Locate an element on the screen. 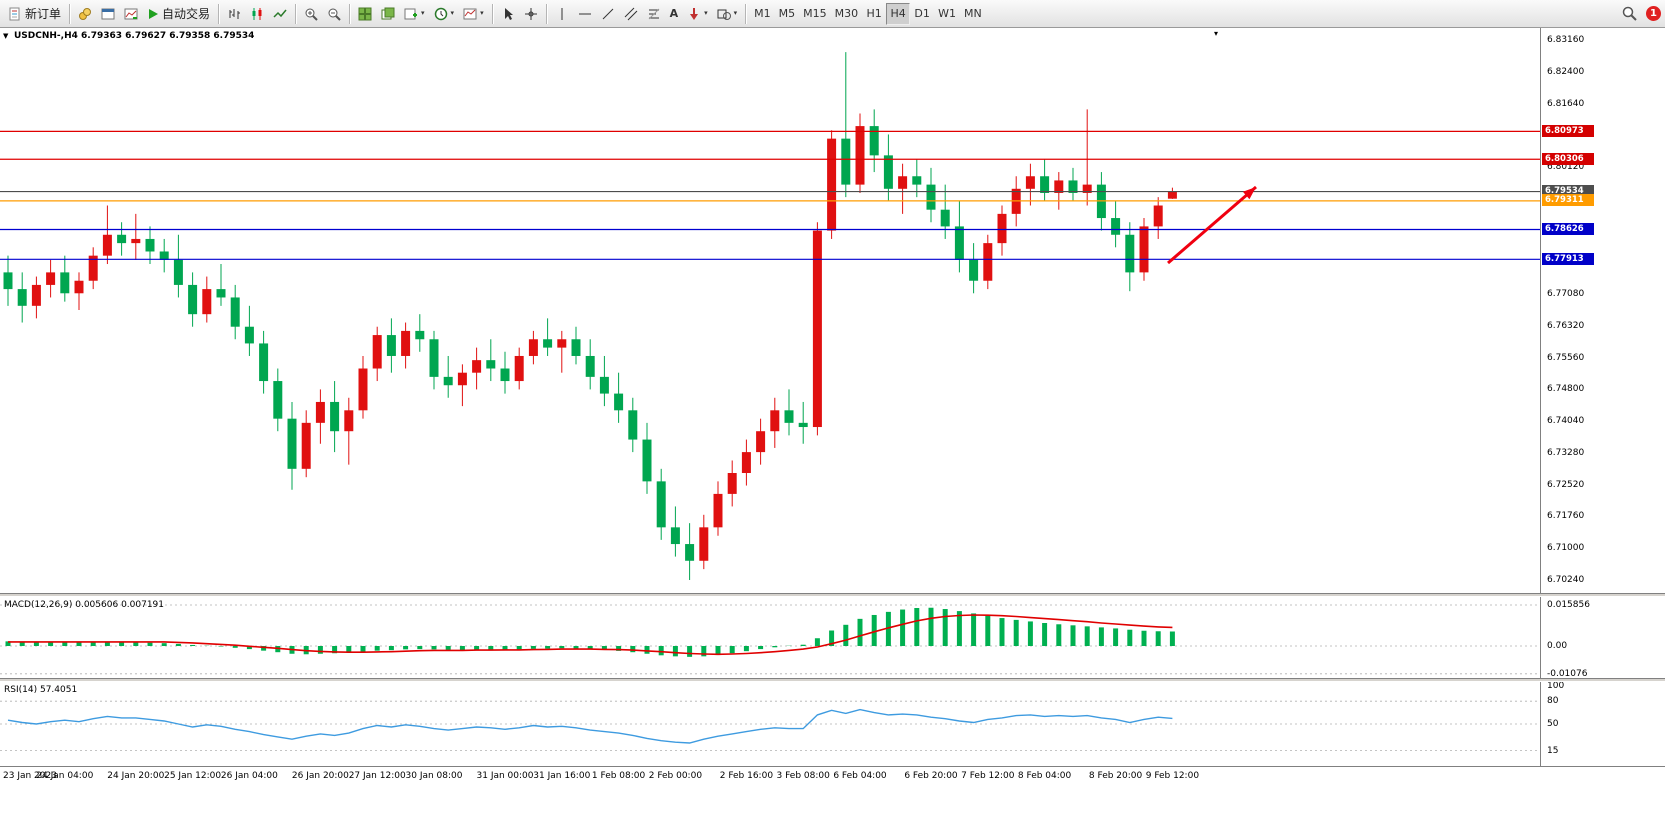 The height and width of the screenshot is (838, 1665). cursor-button is located at coordinates (508, 14).